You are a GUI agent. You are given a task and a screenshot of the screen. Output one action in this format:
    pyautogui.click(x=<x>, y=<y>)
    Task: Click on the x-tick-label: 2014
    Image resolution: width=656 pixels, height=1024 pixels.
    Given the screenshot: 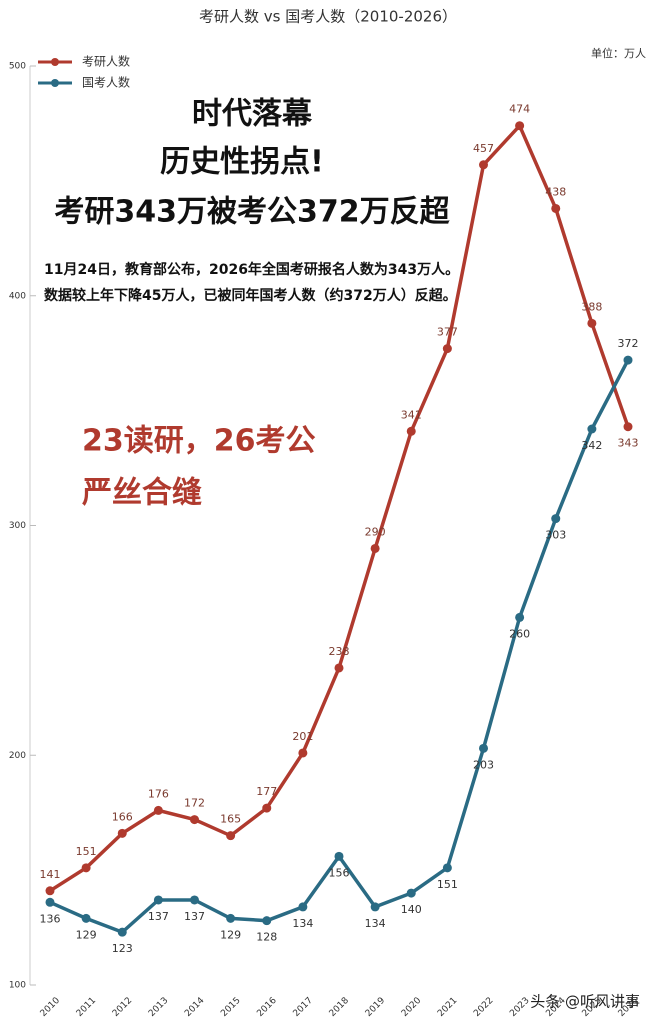 What is the action you would take?
    pyautogui.click(x=194, y=1007)
    